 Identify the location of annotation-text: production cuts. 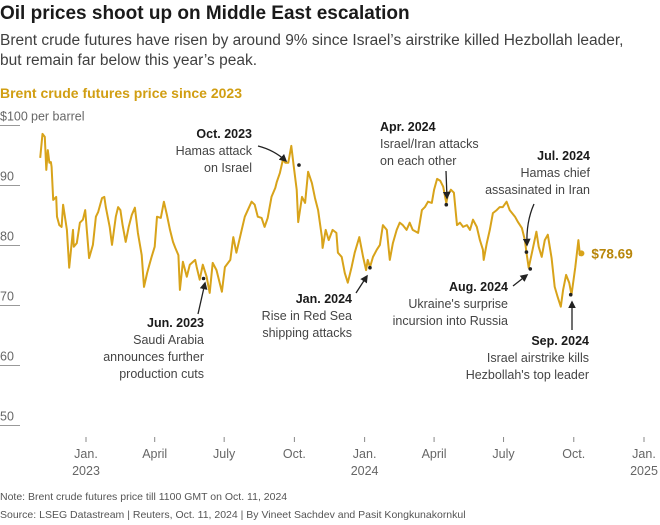
(161, 374).